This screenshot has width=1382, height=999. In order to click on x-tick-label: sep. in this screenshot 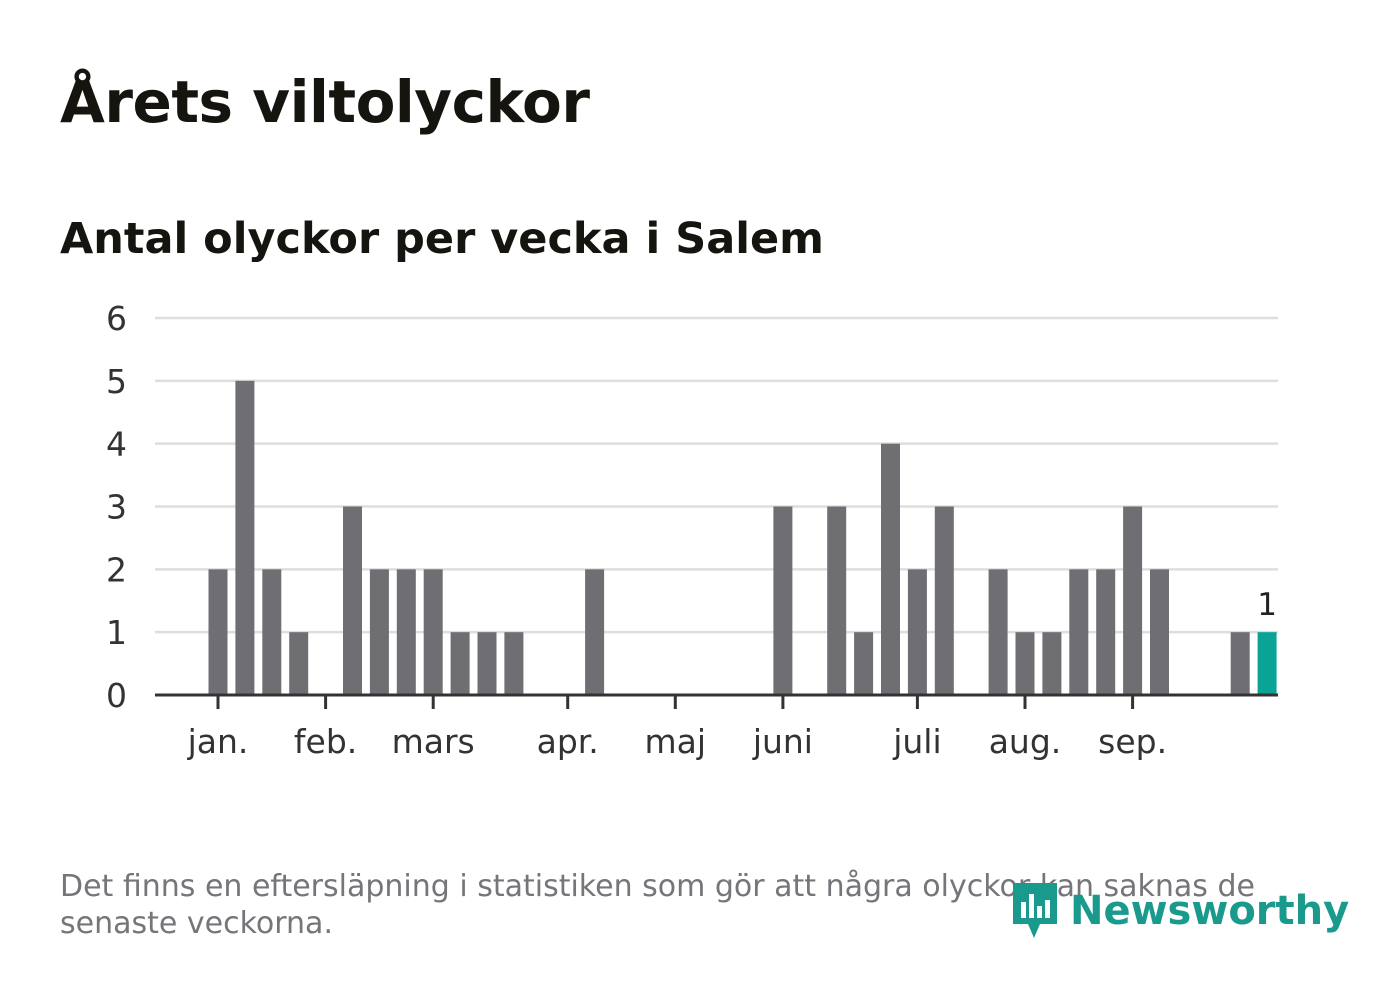, I will do `click(1132, 741)`.